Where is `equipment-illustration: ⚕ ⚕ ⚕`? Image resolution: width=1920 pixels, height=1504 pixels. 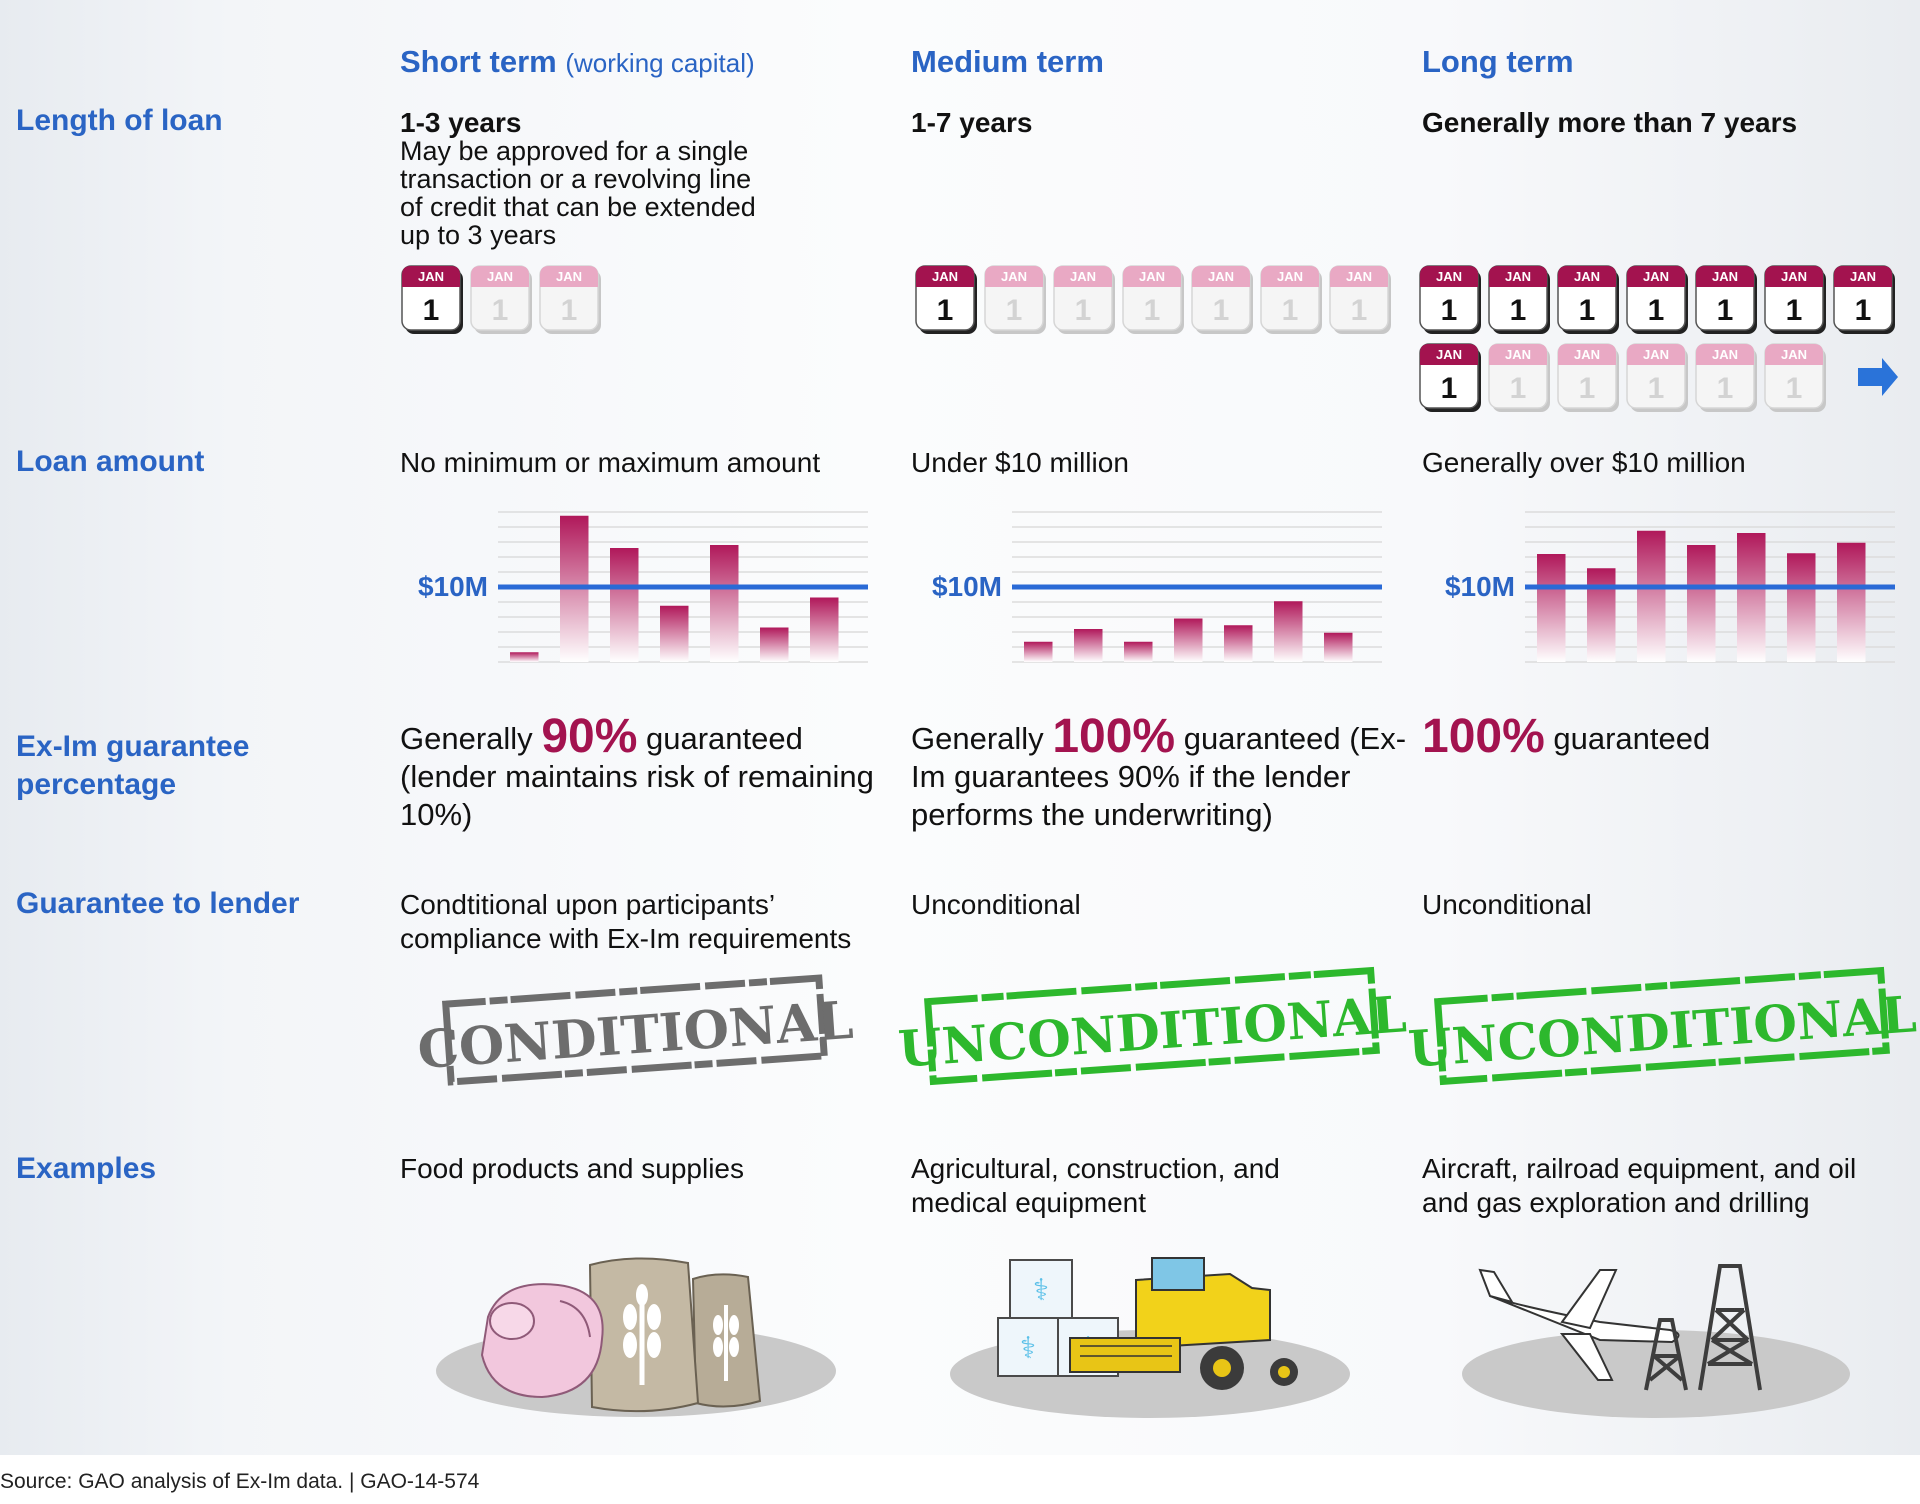 equipment-illustration: ⚕ ⚕ ⚕ is located at coordinates (1150, 1337).